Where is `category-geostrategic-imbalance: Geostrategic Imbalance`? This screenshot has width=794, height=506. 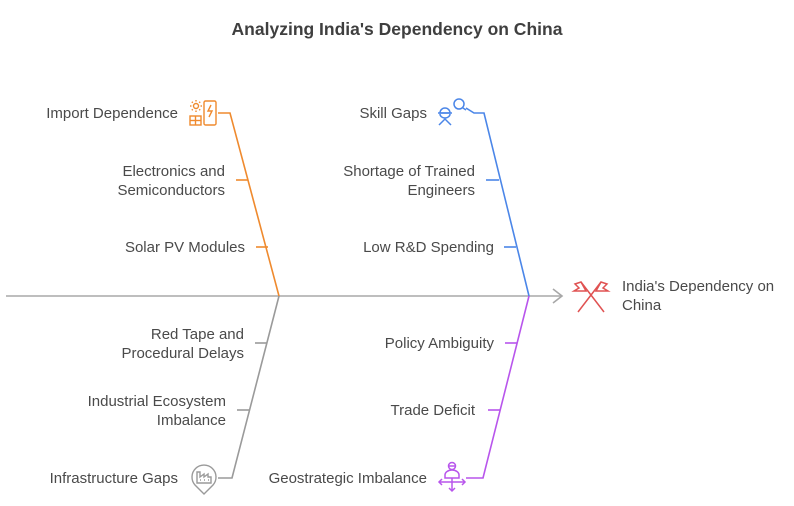 category-geostrategic-imbalance: Geostrategic Imbalance is located at coordinates (347, 478).